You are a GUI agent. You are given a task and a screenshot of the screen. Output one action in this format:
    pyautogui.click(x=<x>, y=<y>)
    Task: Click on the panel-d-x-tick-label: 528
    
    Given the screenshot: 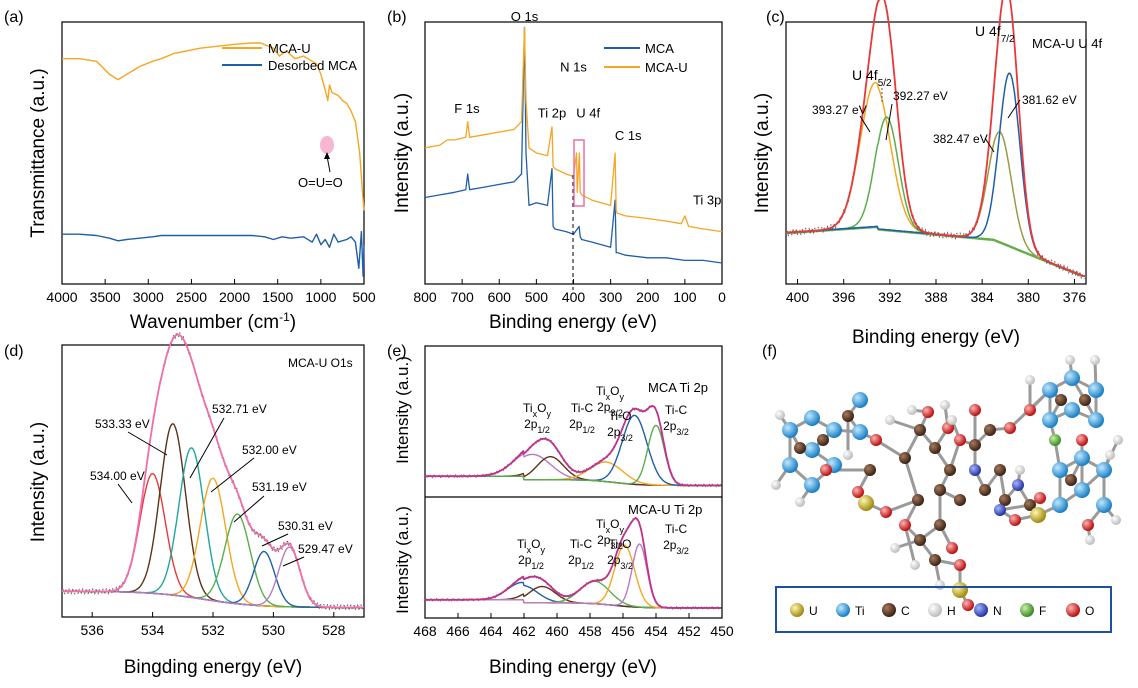 What is the action you would take?
    pyautogui.click(x=334, y=630)
    